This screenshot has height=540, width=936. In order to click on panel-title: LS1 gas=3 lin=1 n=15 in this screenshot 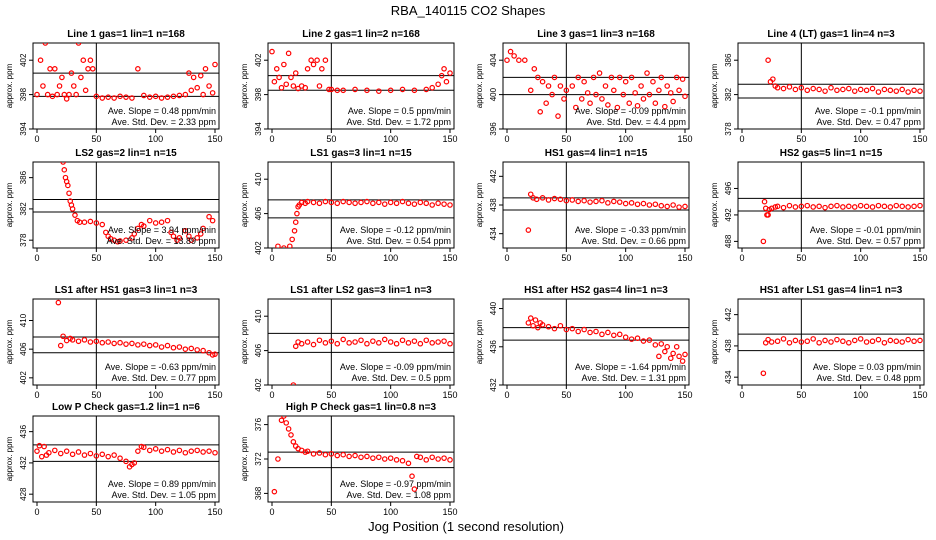, I will do `click(361, 153)`.